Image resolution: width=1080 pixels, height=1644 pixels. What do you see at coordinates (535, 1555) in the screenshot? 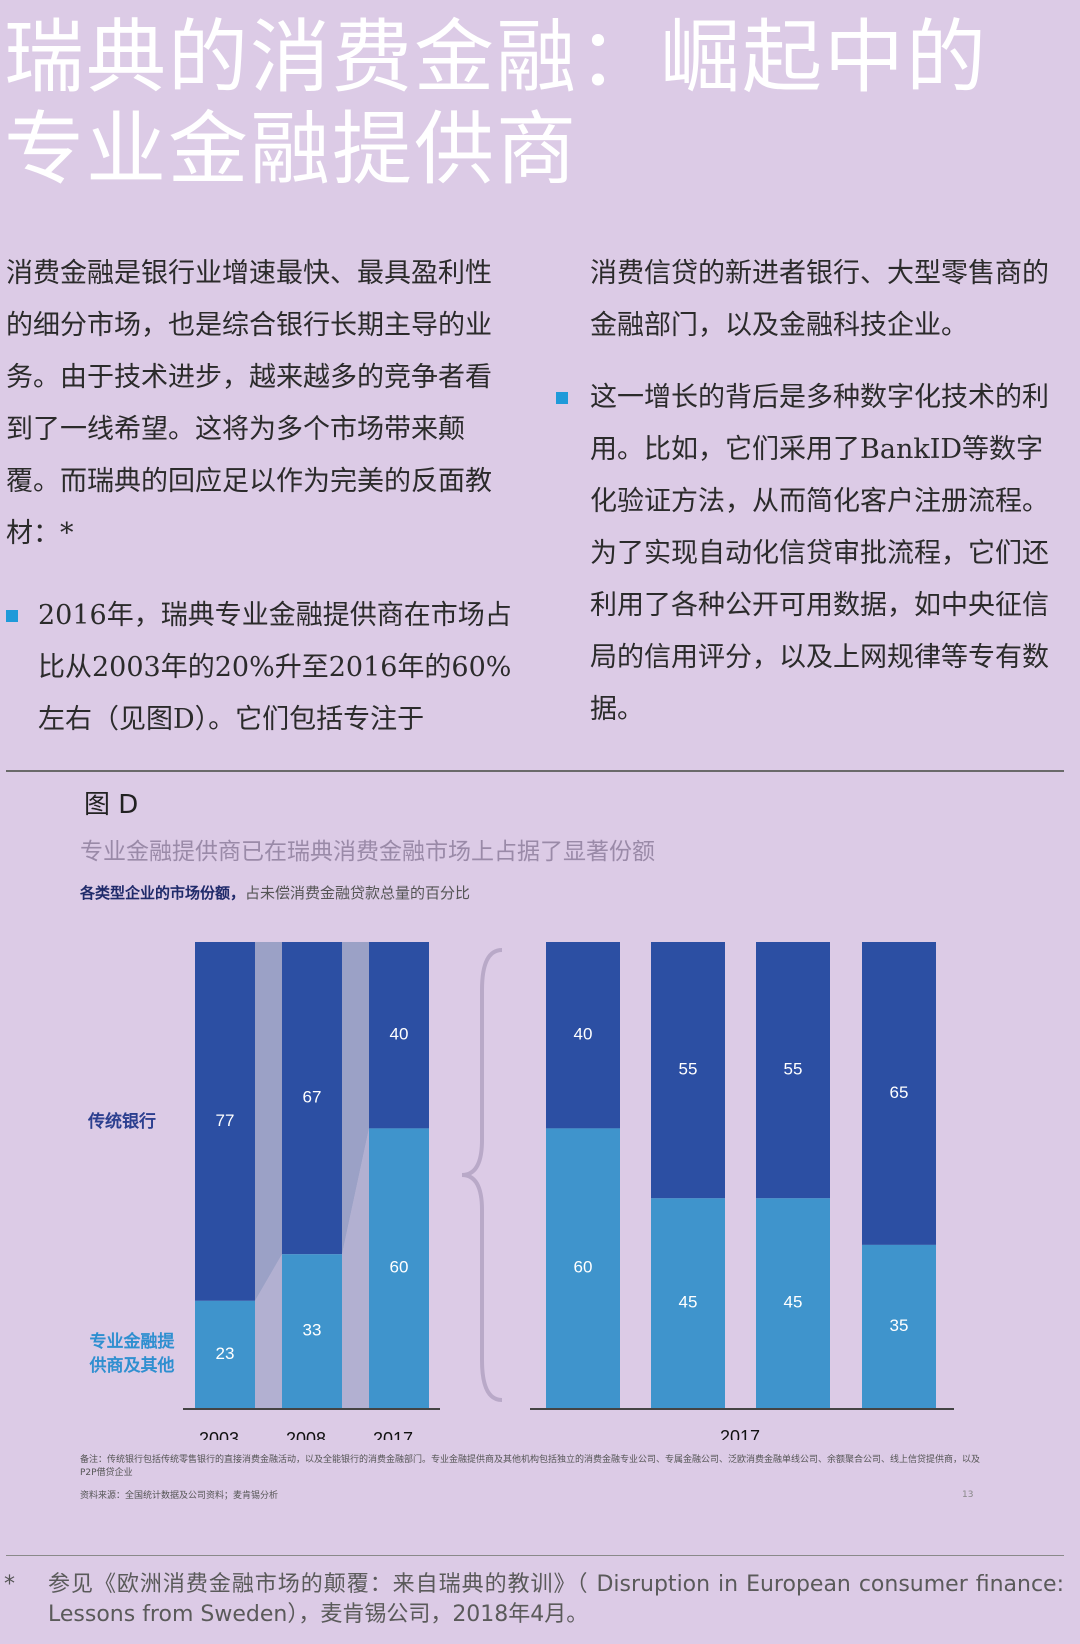
I see `footnote-rule` at bounding box center [535, 1555].